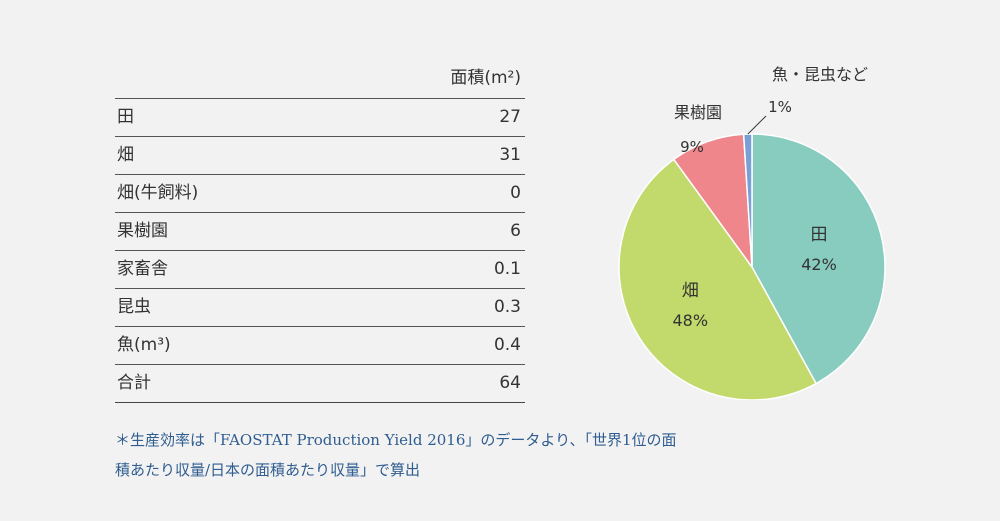  What do you see at coordinates (320, 194) in the screenshot?
I see `table-row: 畑(牛飼料) 0` at bounding box center [320, 194].